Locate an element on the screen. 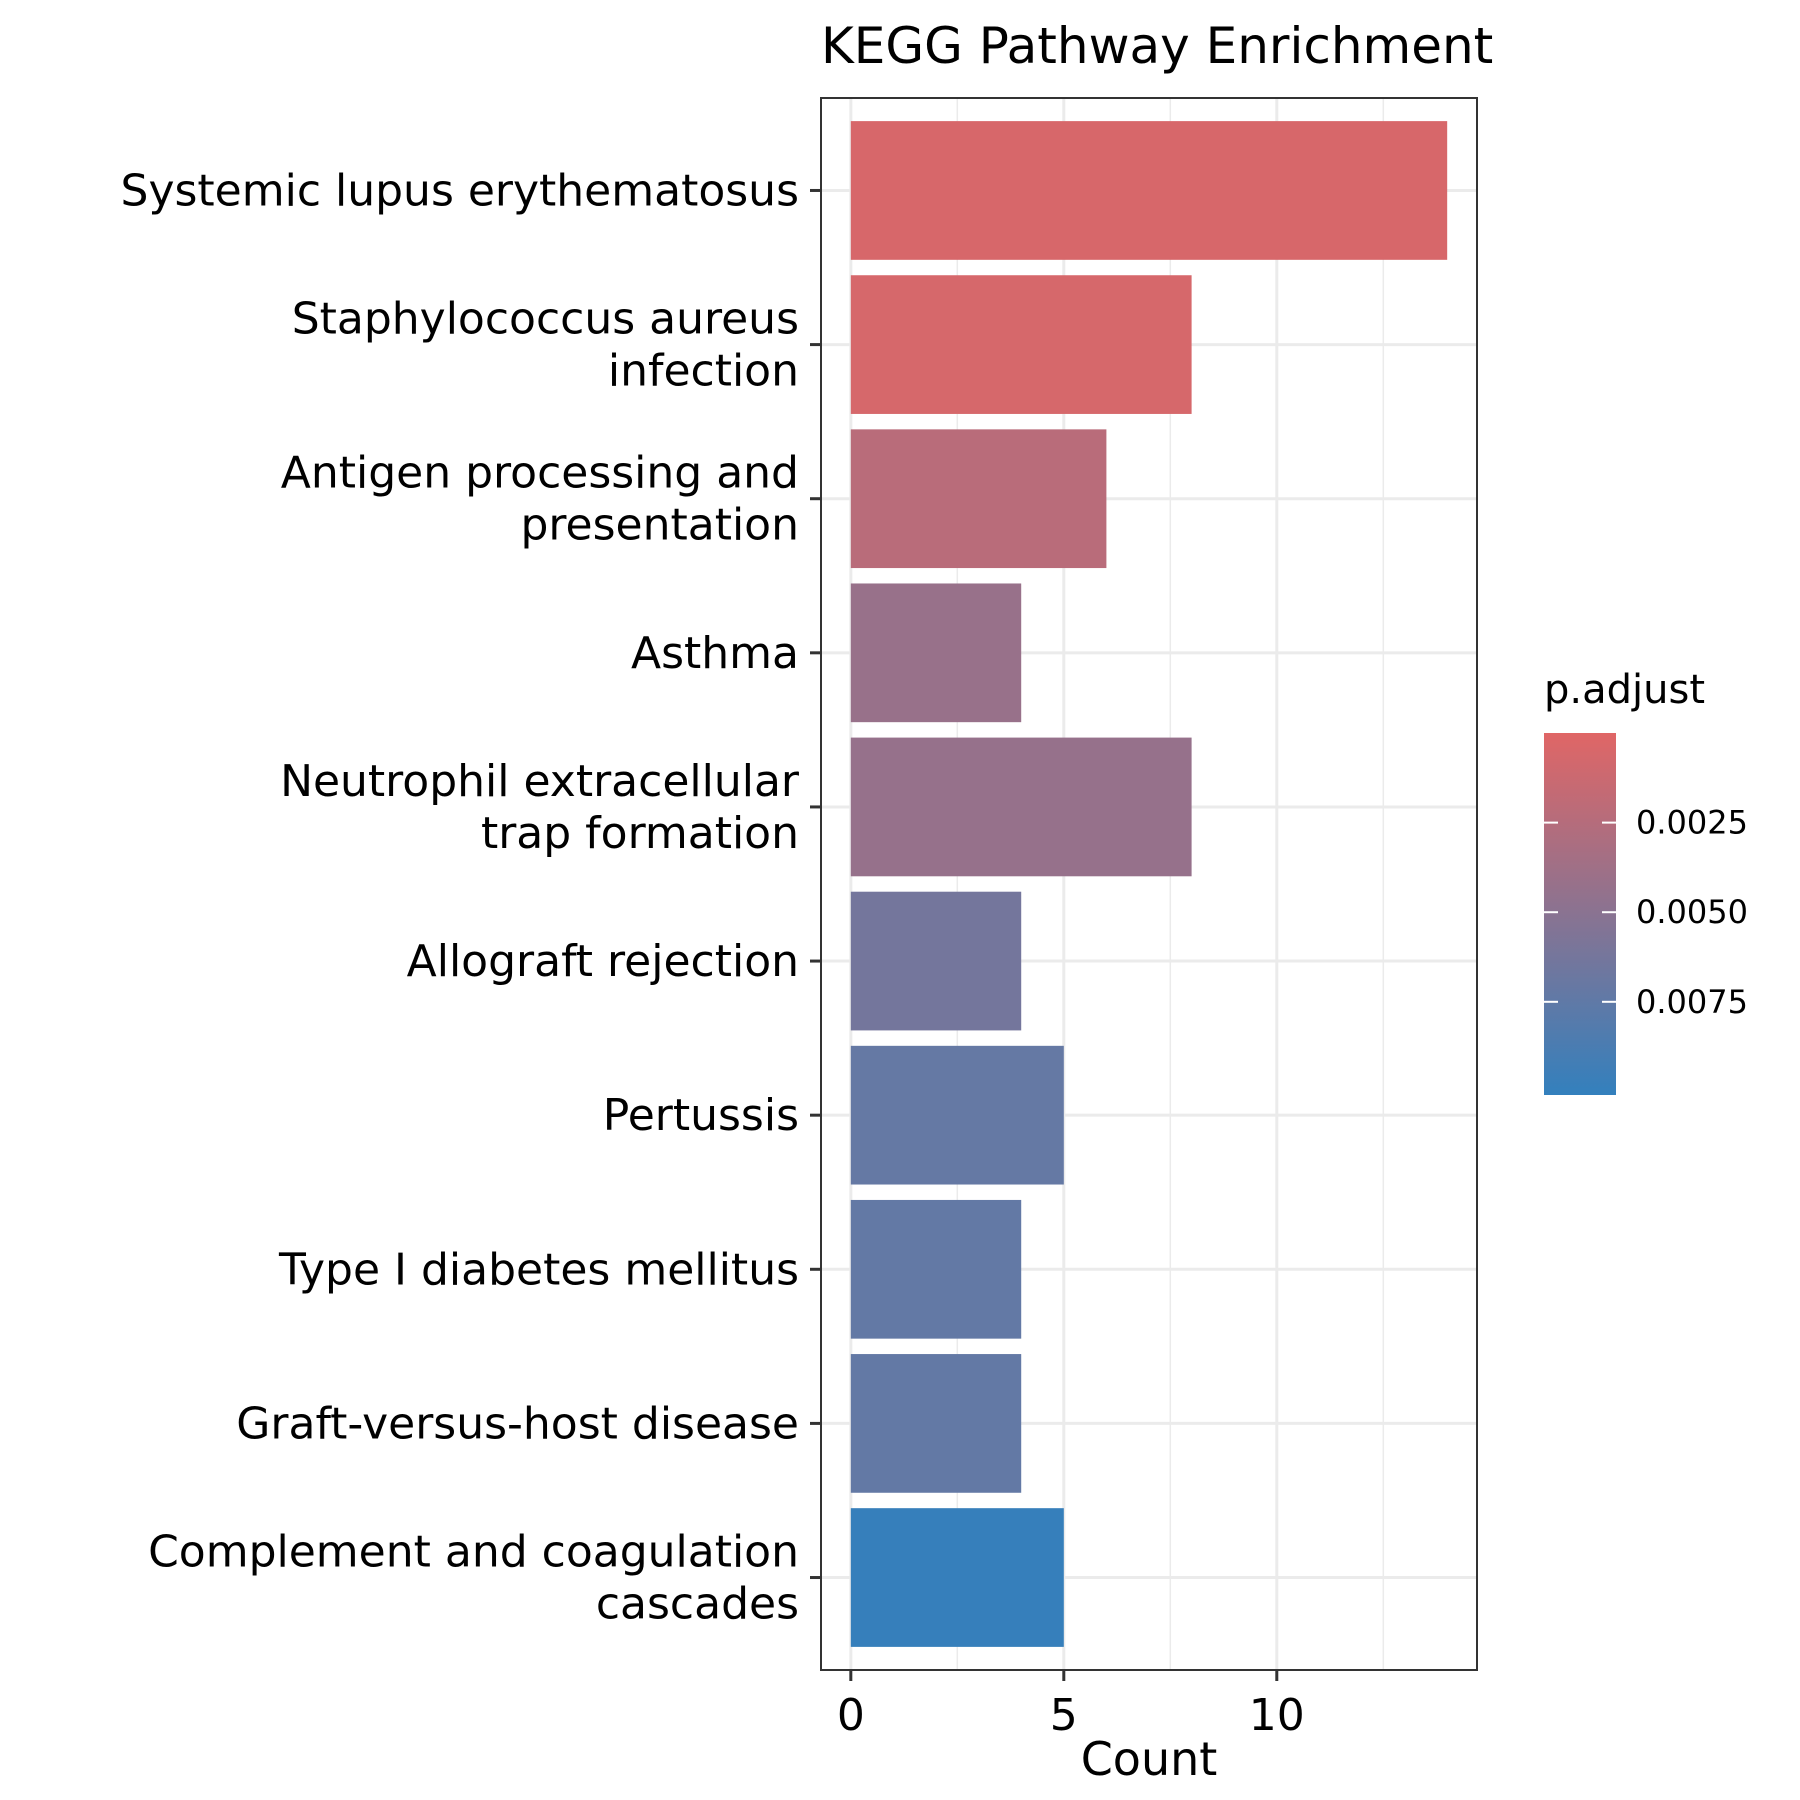  x-tick-label: 0 is located at coordinates (851, 1715).